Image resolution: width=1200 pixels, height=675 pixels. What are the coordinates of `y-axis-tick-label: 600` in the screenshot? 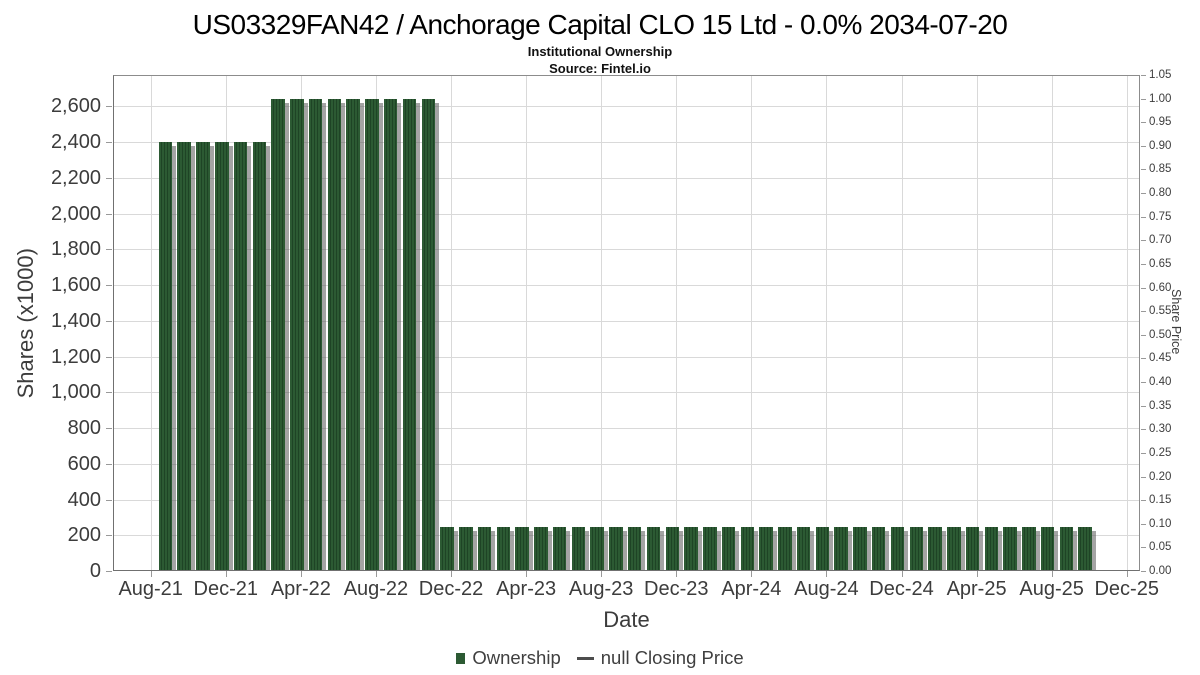 It's located at (84, 463).